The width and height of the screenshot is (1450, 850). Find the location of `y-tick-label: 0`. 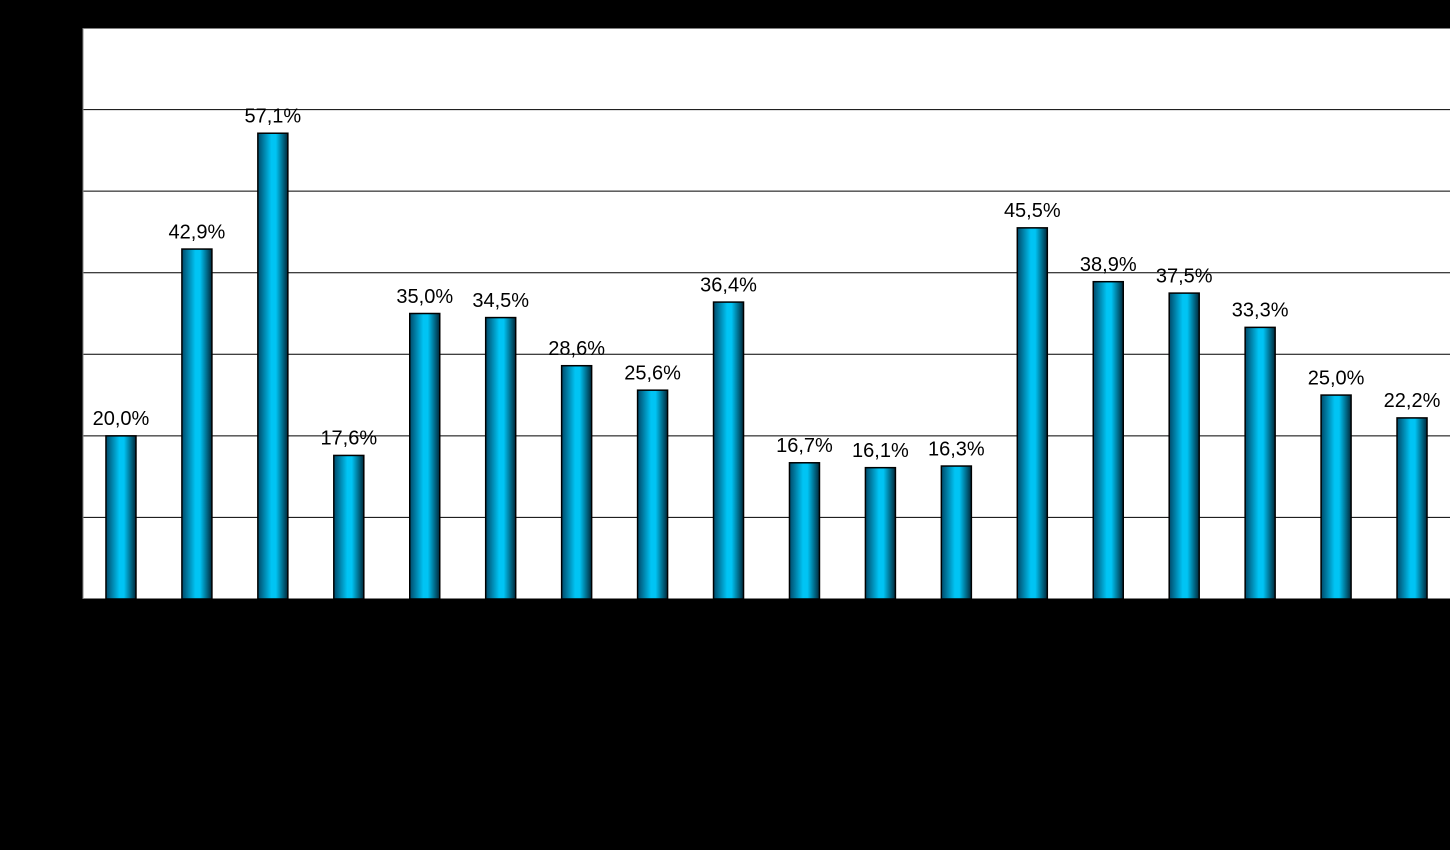

y-tick-label: 0 is located at coordinates (69, 598).